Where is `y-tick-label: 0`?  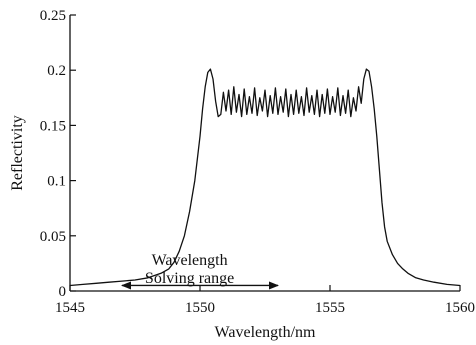 y-tick-label: 0 is located at coordinates (63, 292).